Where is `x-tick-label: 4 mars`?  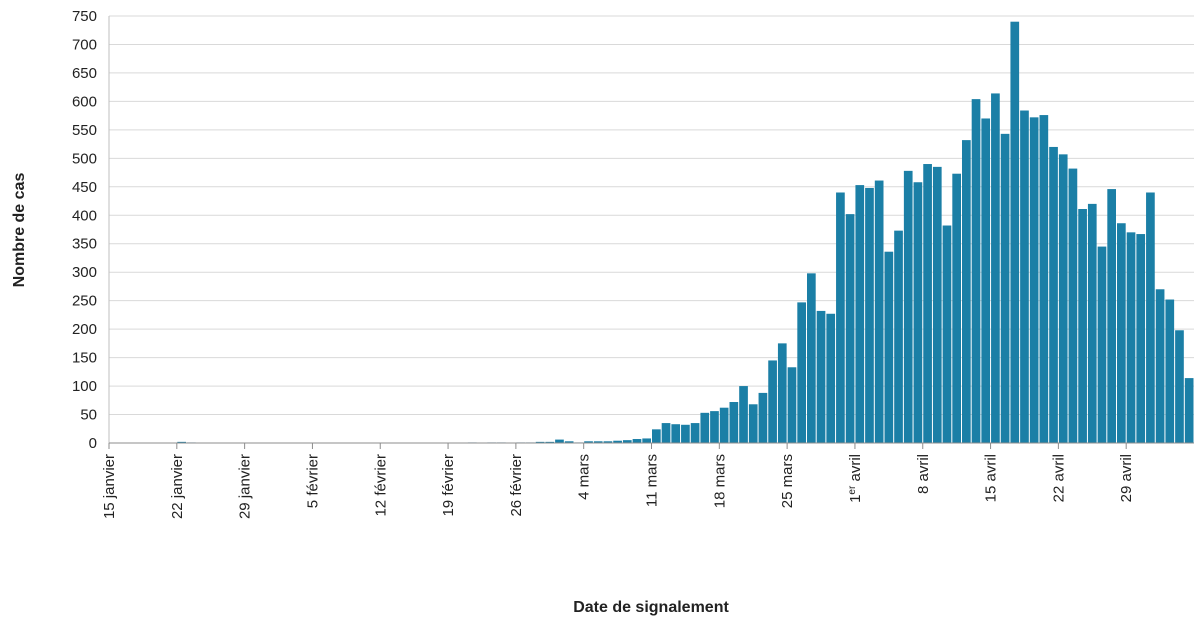
x-tick-label: 4 mars is located at coordinates (584, 477).